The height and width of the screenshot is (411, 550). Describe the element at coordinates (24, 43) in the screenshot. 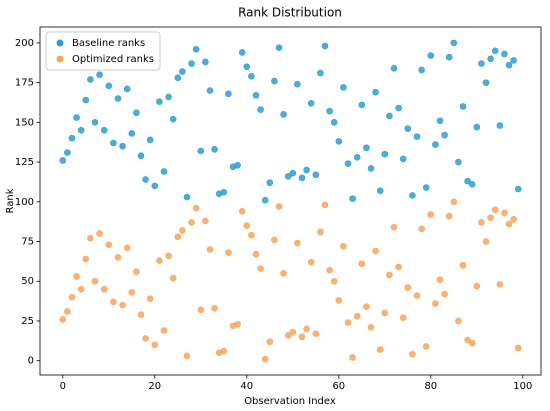

I see `y-tick-label: 200` at that location.